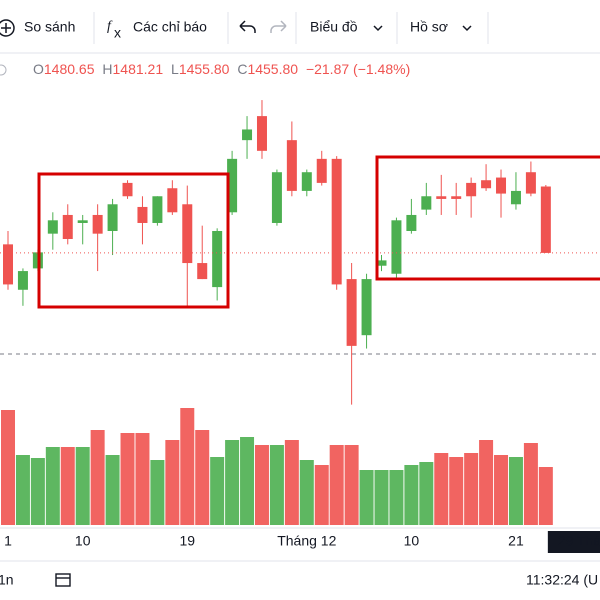  Describe the element at coordinates (516, 541) in the screenshot. I see `x-tick-label: 21` at that location.